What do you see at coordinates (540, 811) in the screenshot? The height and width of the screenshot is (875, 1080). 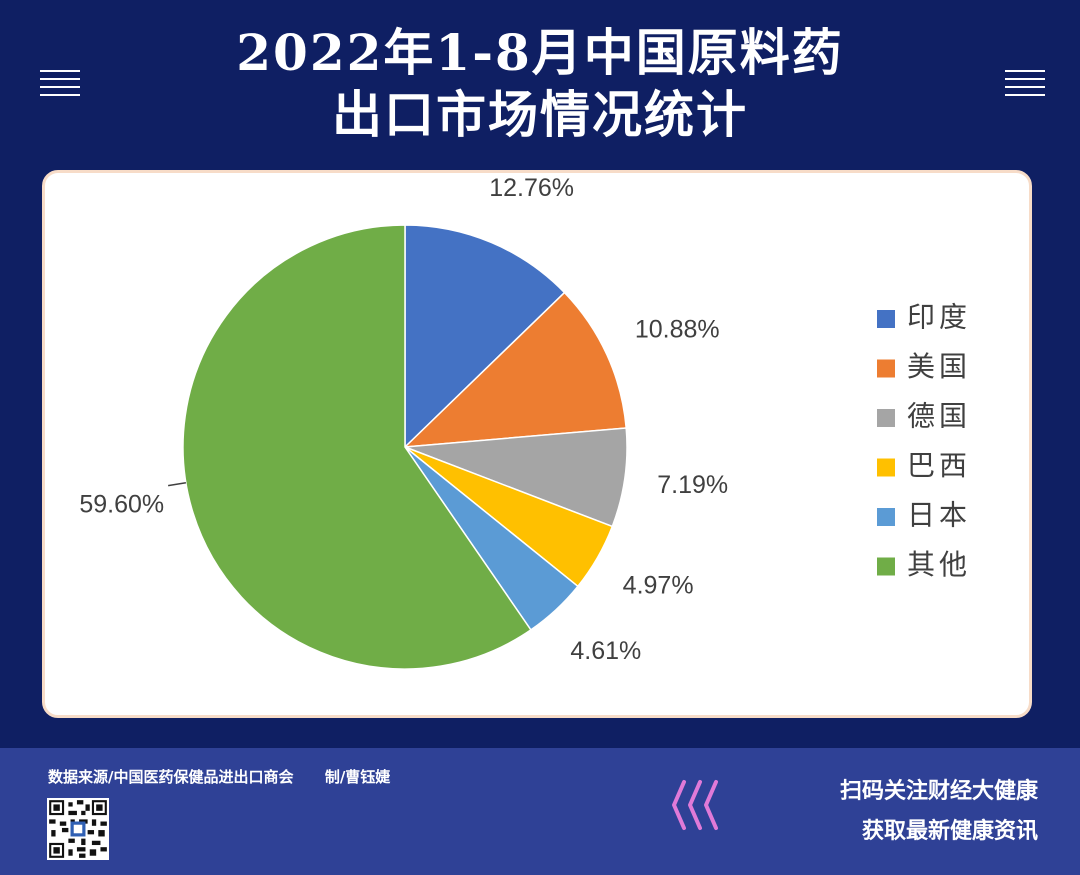 I see `footer: 数据来源/中国医药保健品进出口商会 制/曹钰婕 扫码关注财经大健康` at bounding box center [540, 811].